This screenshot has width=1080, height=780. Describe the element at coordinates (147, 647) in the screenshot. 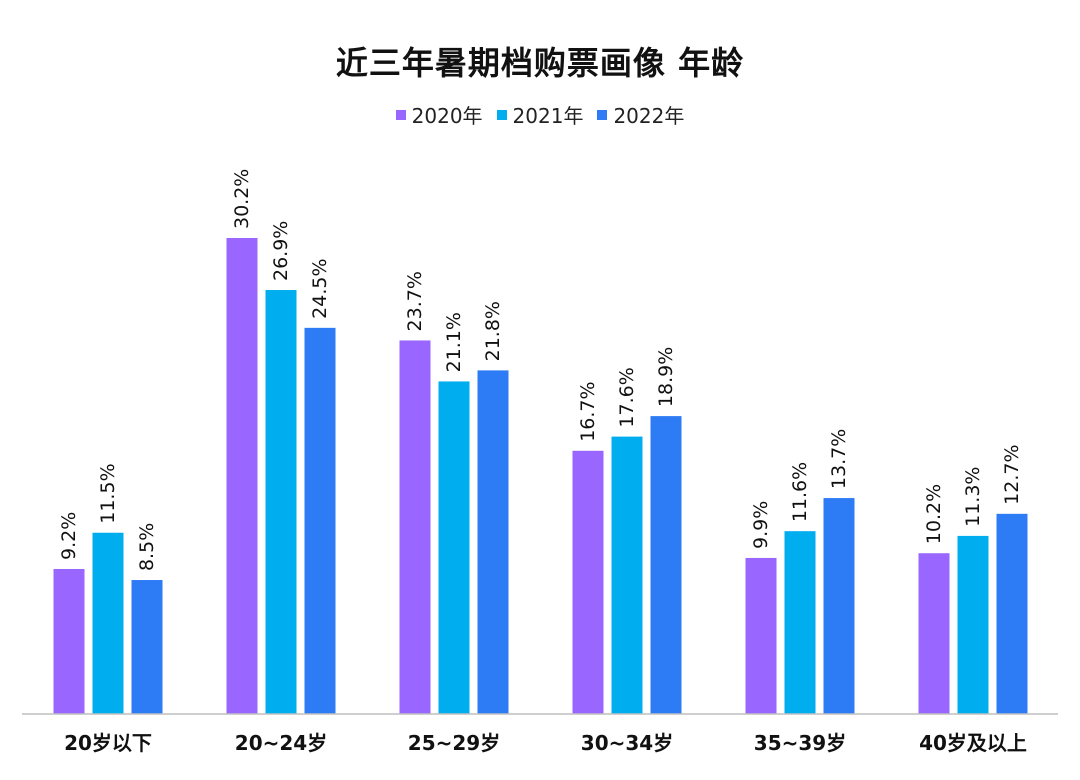

I see `bar-2022年-20岁以下` at that location.